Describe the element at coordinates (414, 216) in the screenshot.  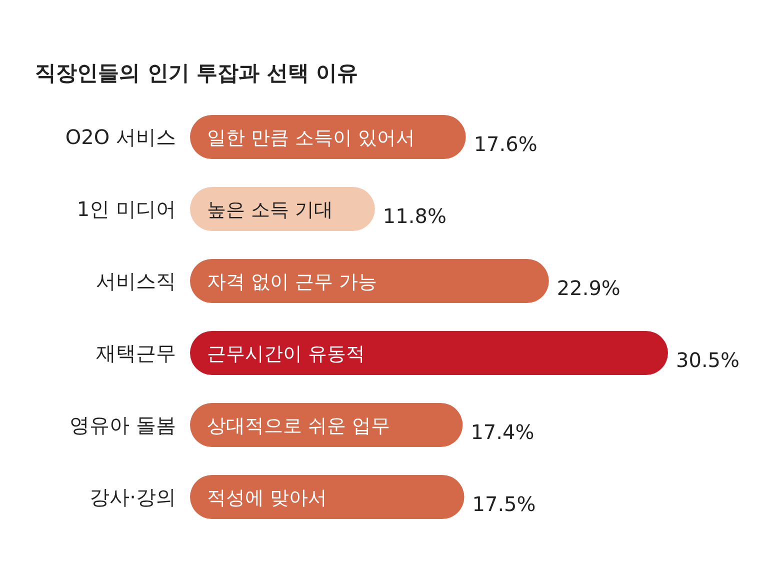
I see `data-label: 11.8%` at that location.